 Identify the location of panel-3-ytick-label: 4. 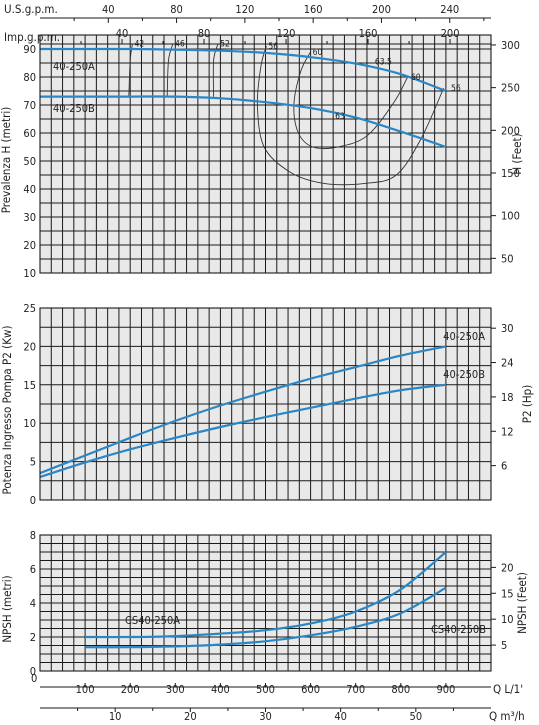
(33, 603).